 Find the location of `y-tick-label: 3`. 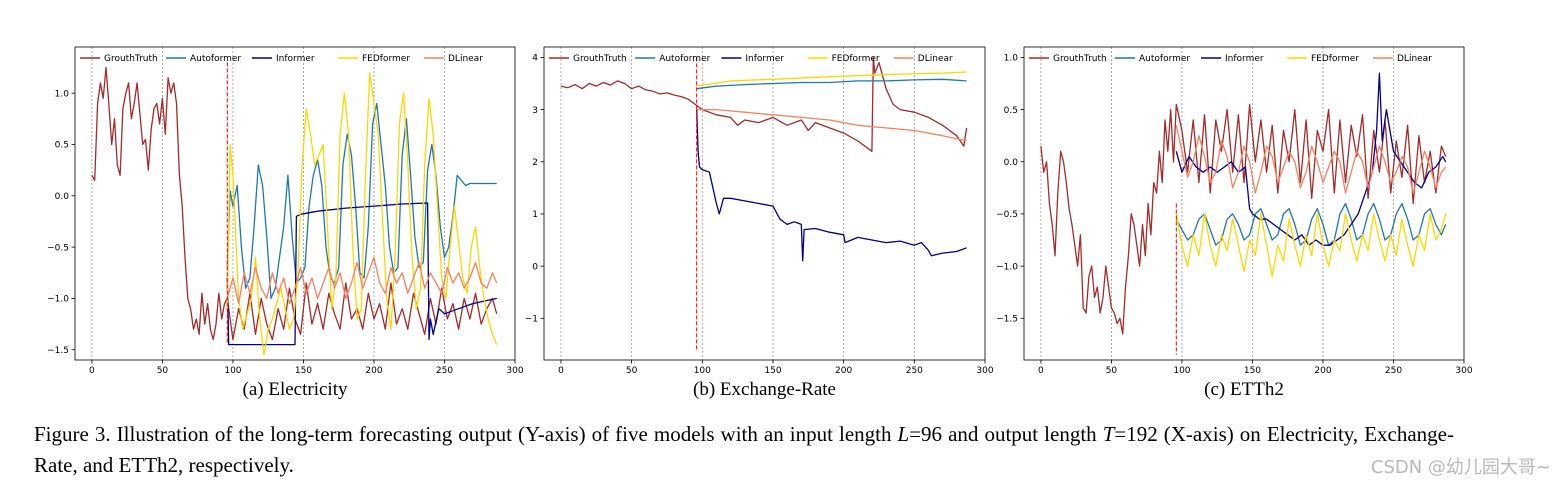

y-tick-label: 3 is located at coordinates (535, 111).